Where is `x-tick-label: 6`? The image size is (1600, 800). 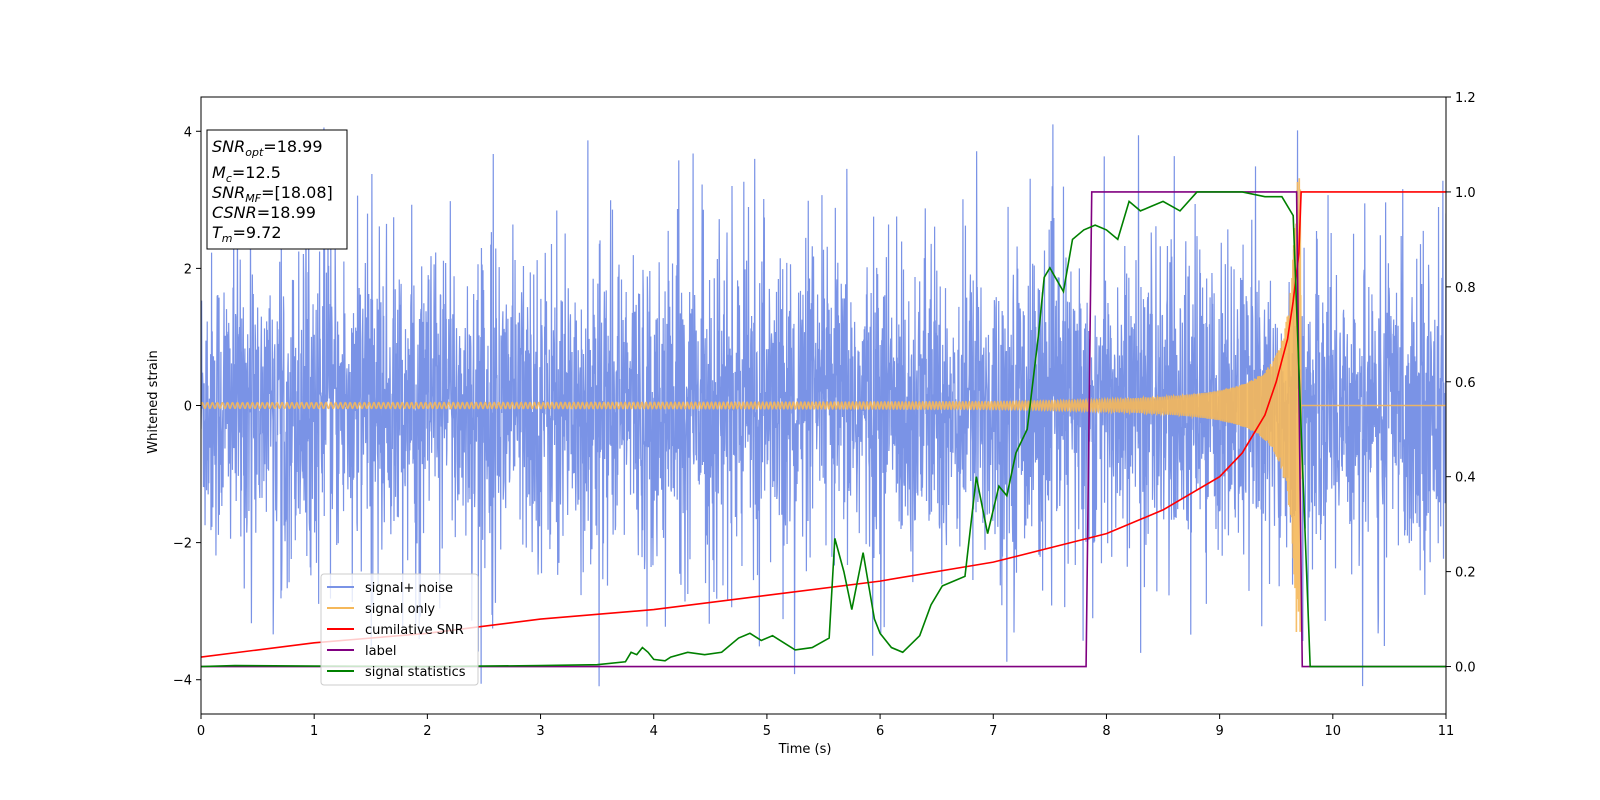
x-tick-label: 6 is located at coordinates (880, 731).